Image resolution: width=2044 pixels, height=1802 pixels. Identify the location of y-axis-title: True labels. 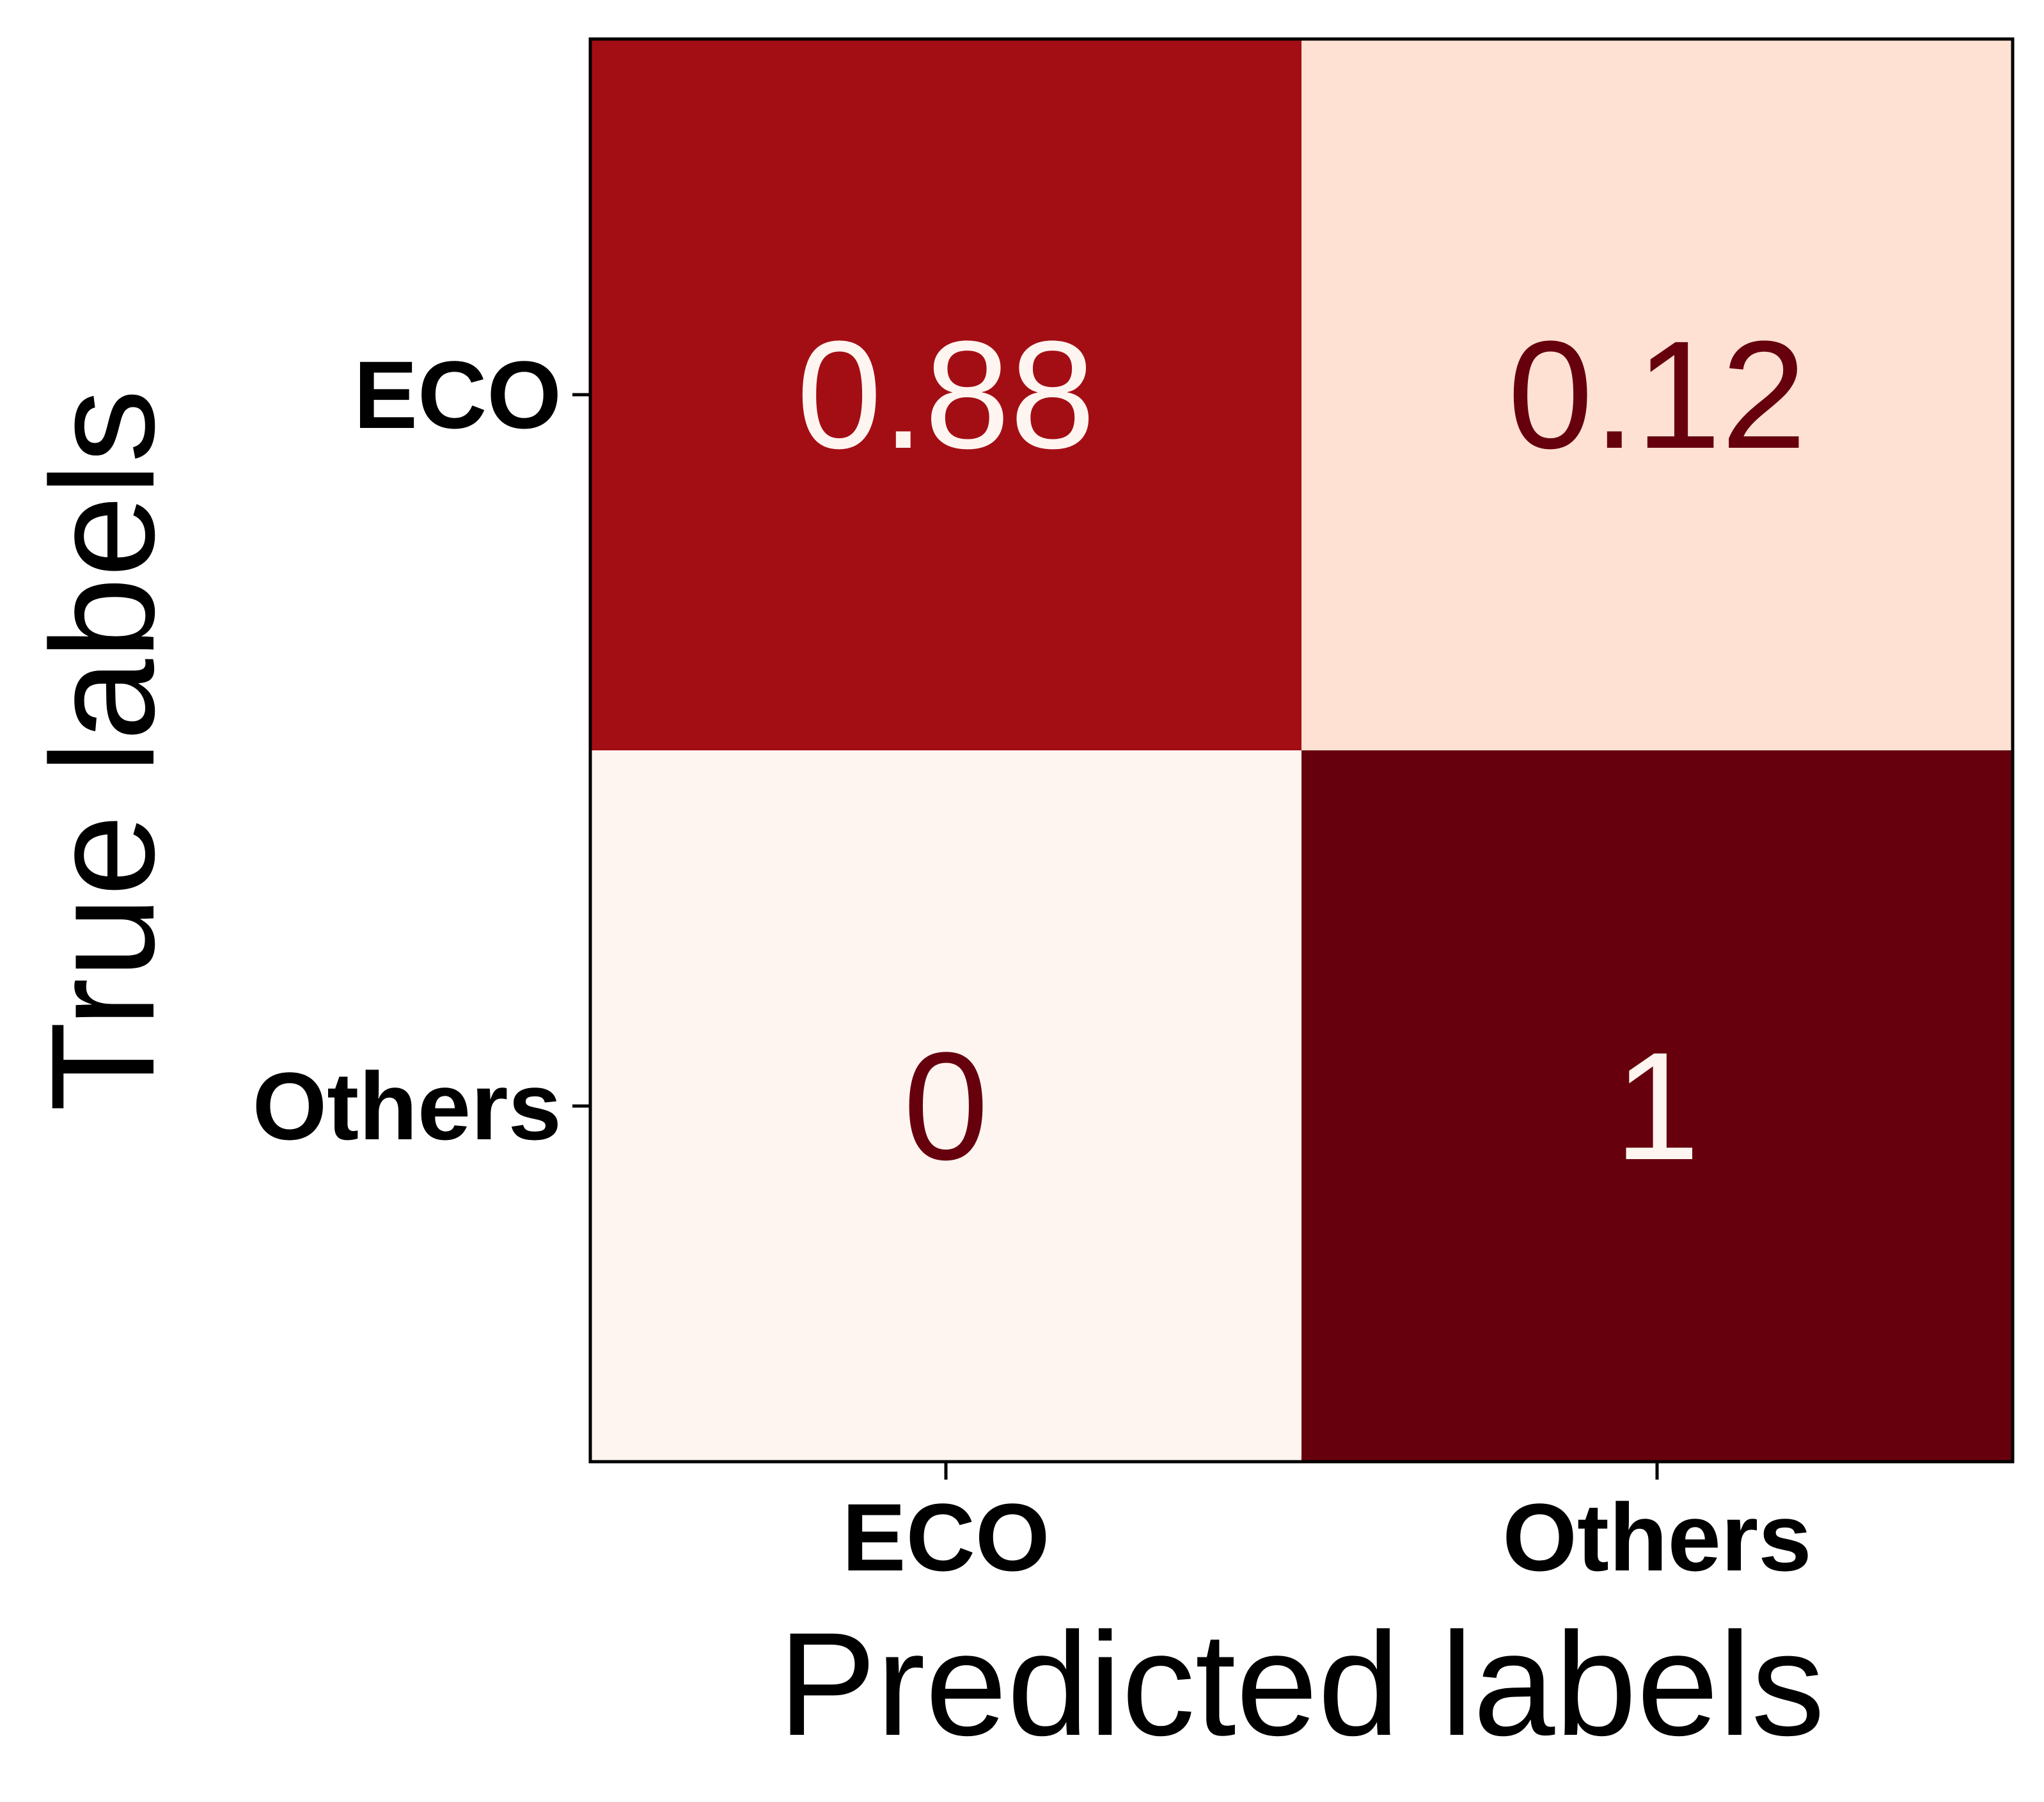
(102, 750).